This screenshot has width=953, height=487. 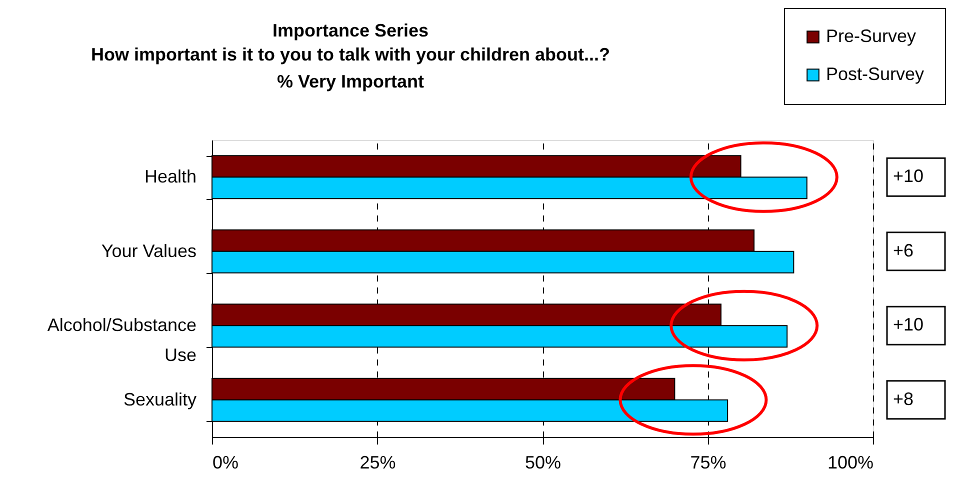 I want to click on text: +6, so click(x=903, y=250).